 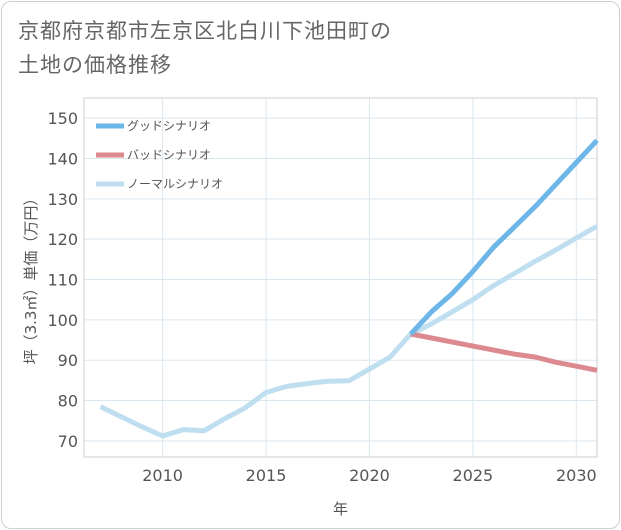 I want to click on y-tick-label: 110, so click(x=62, y=280).